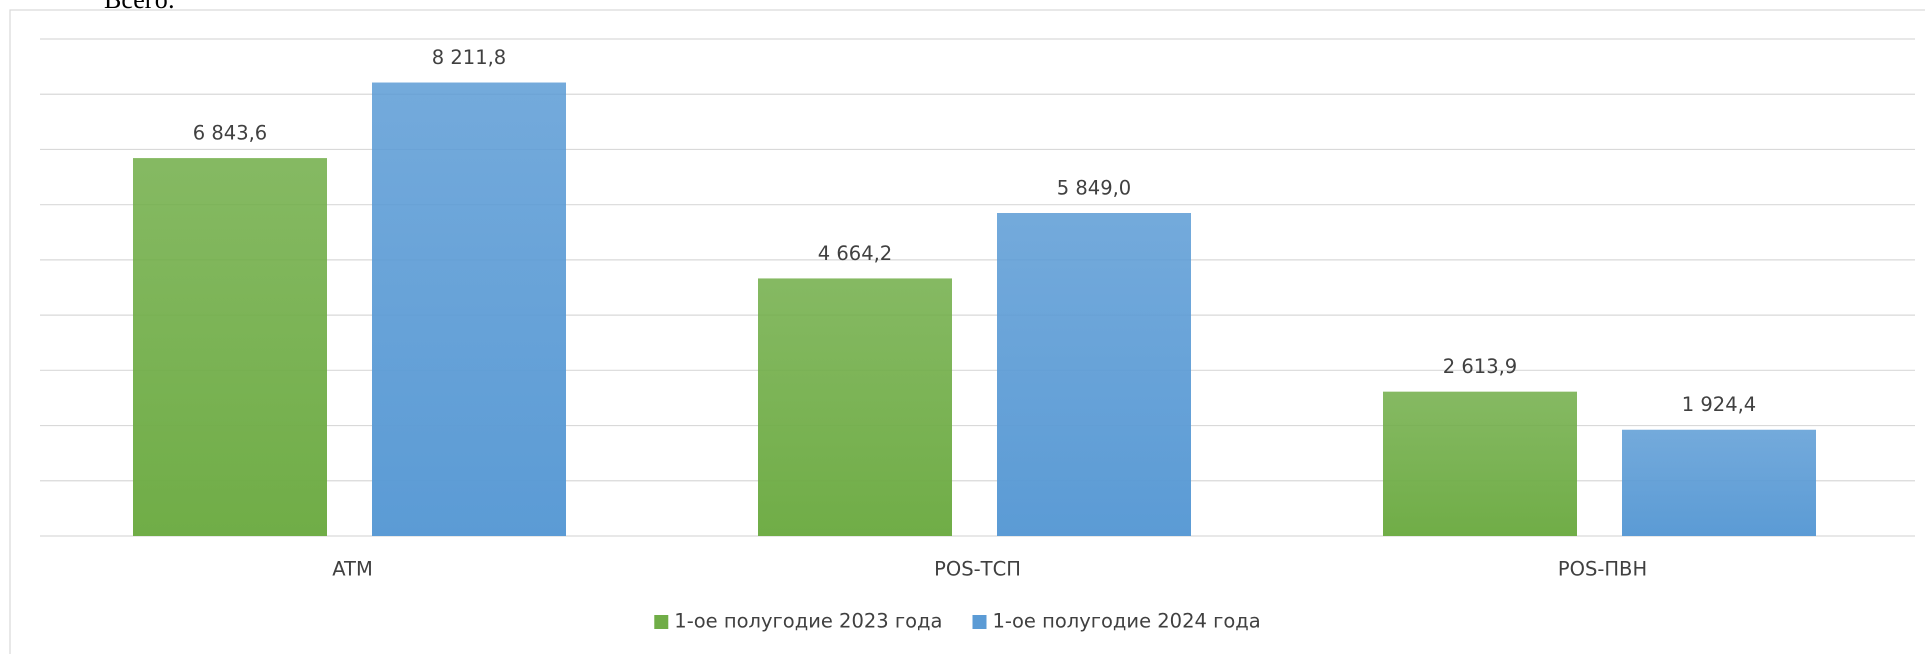  I want to click on legend-label: 1-ое полугодие 2024 года, so click(1127, 621).